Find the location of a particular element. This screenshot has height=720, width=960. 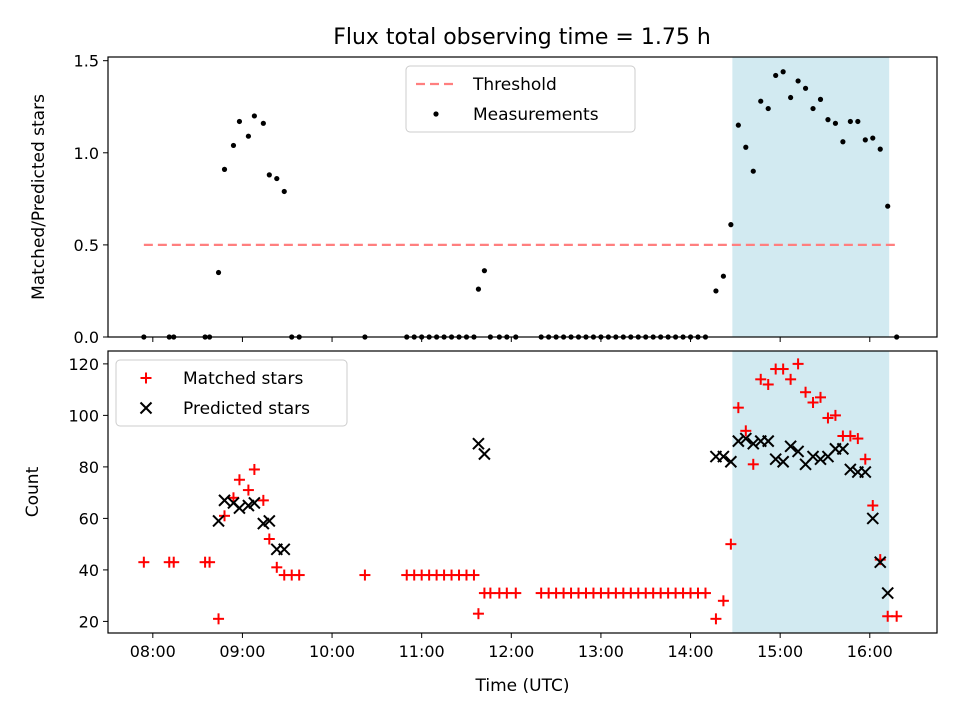

figure-title: Flux total observing time = 1.75 h is located at coordinates (522, 37).